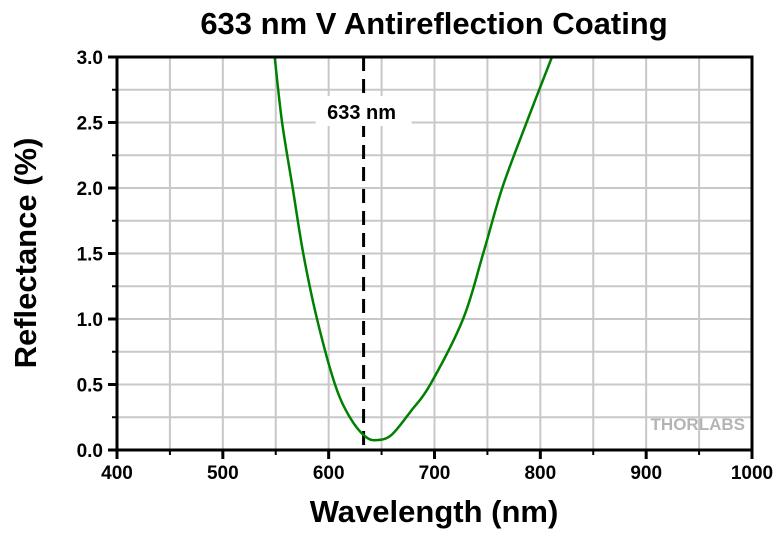 This screenshot has height=537, width=780. I want to click on chart-title: 633 nm V Antireflection Coating, so click(433, 23).